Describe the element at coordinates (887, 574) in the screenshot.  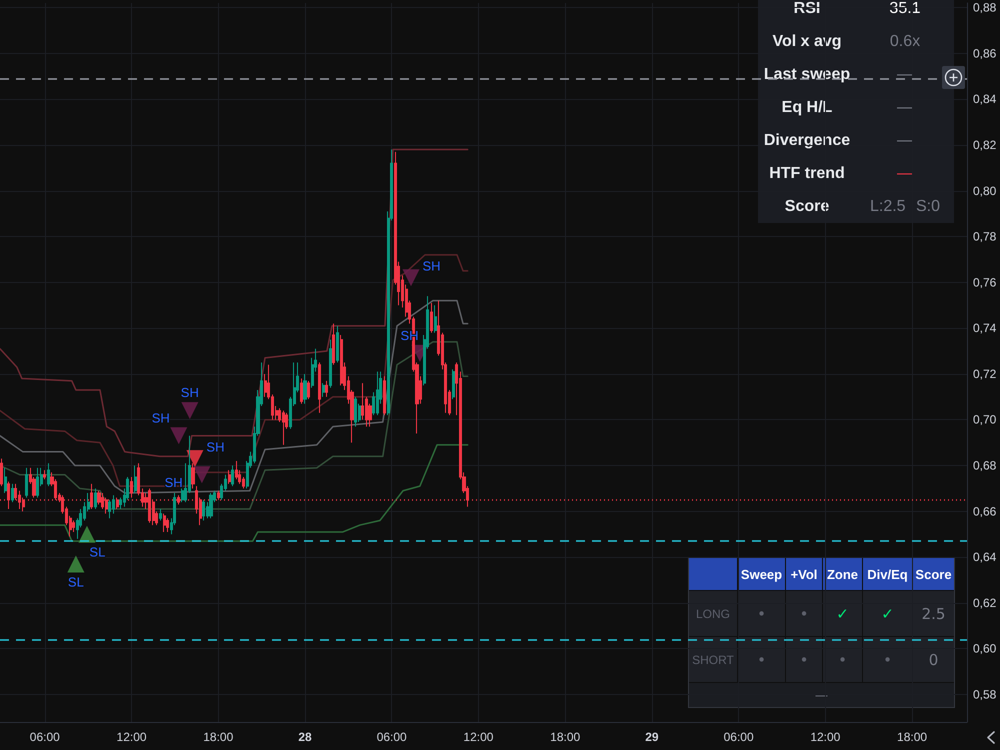
I see `category-label: Div/Eq` at that location.